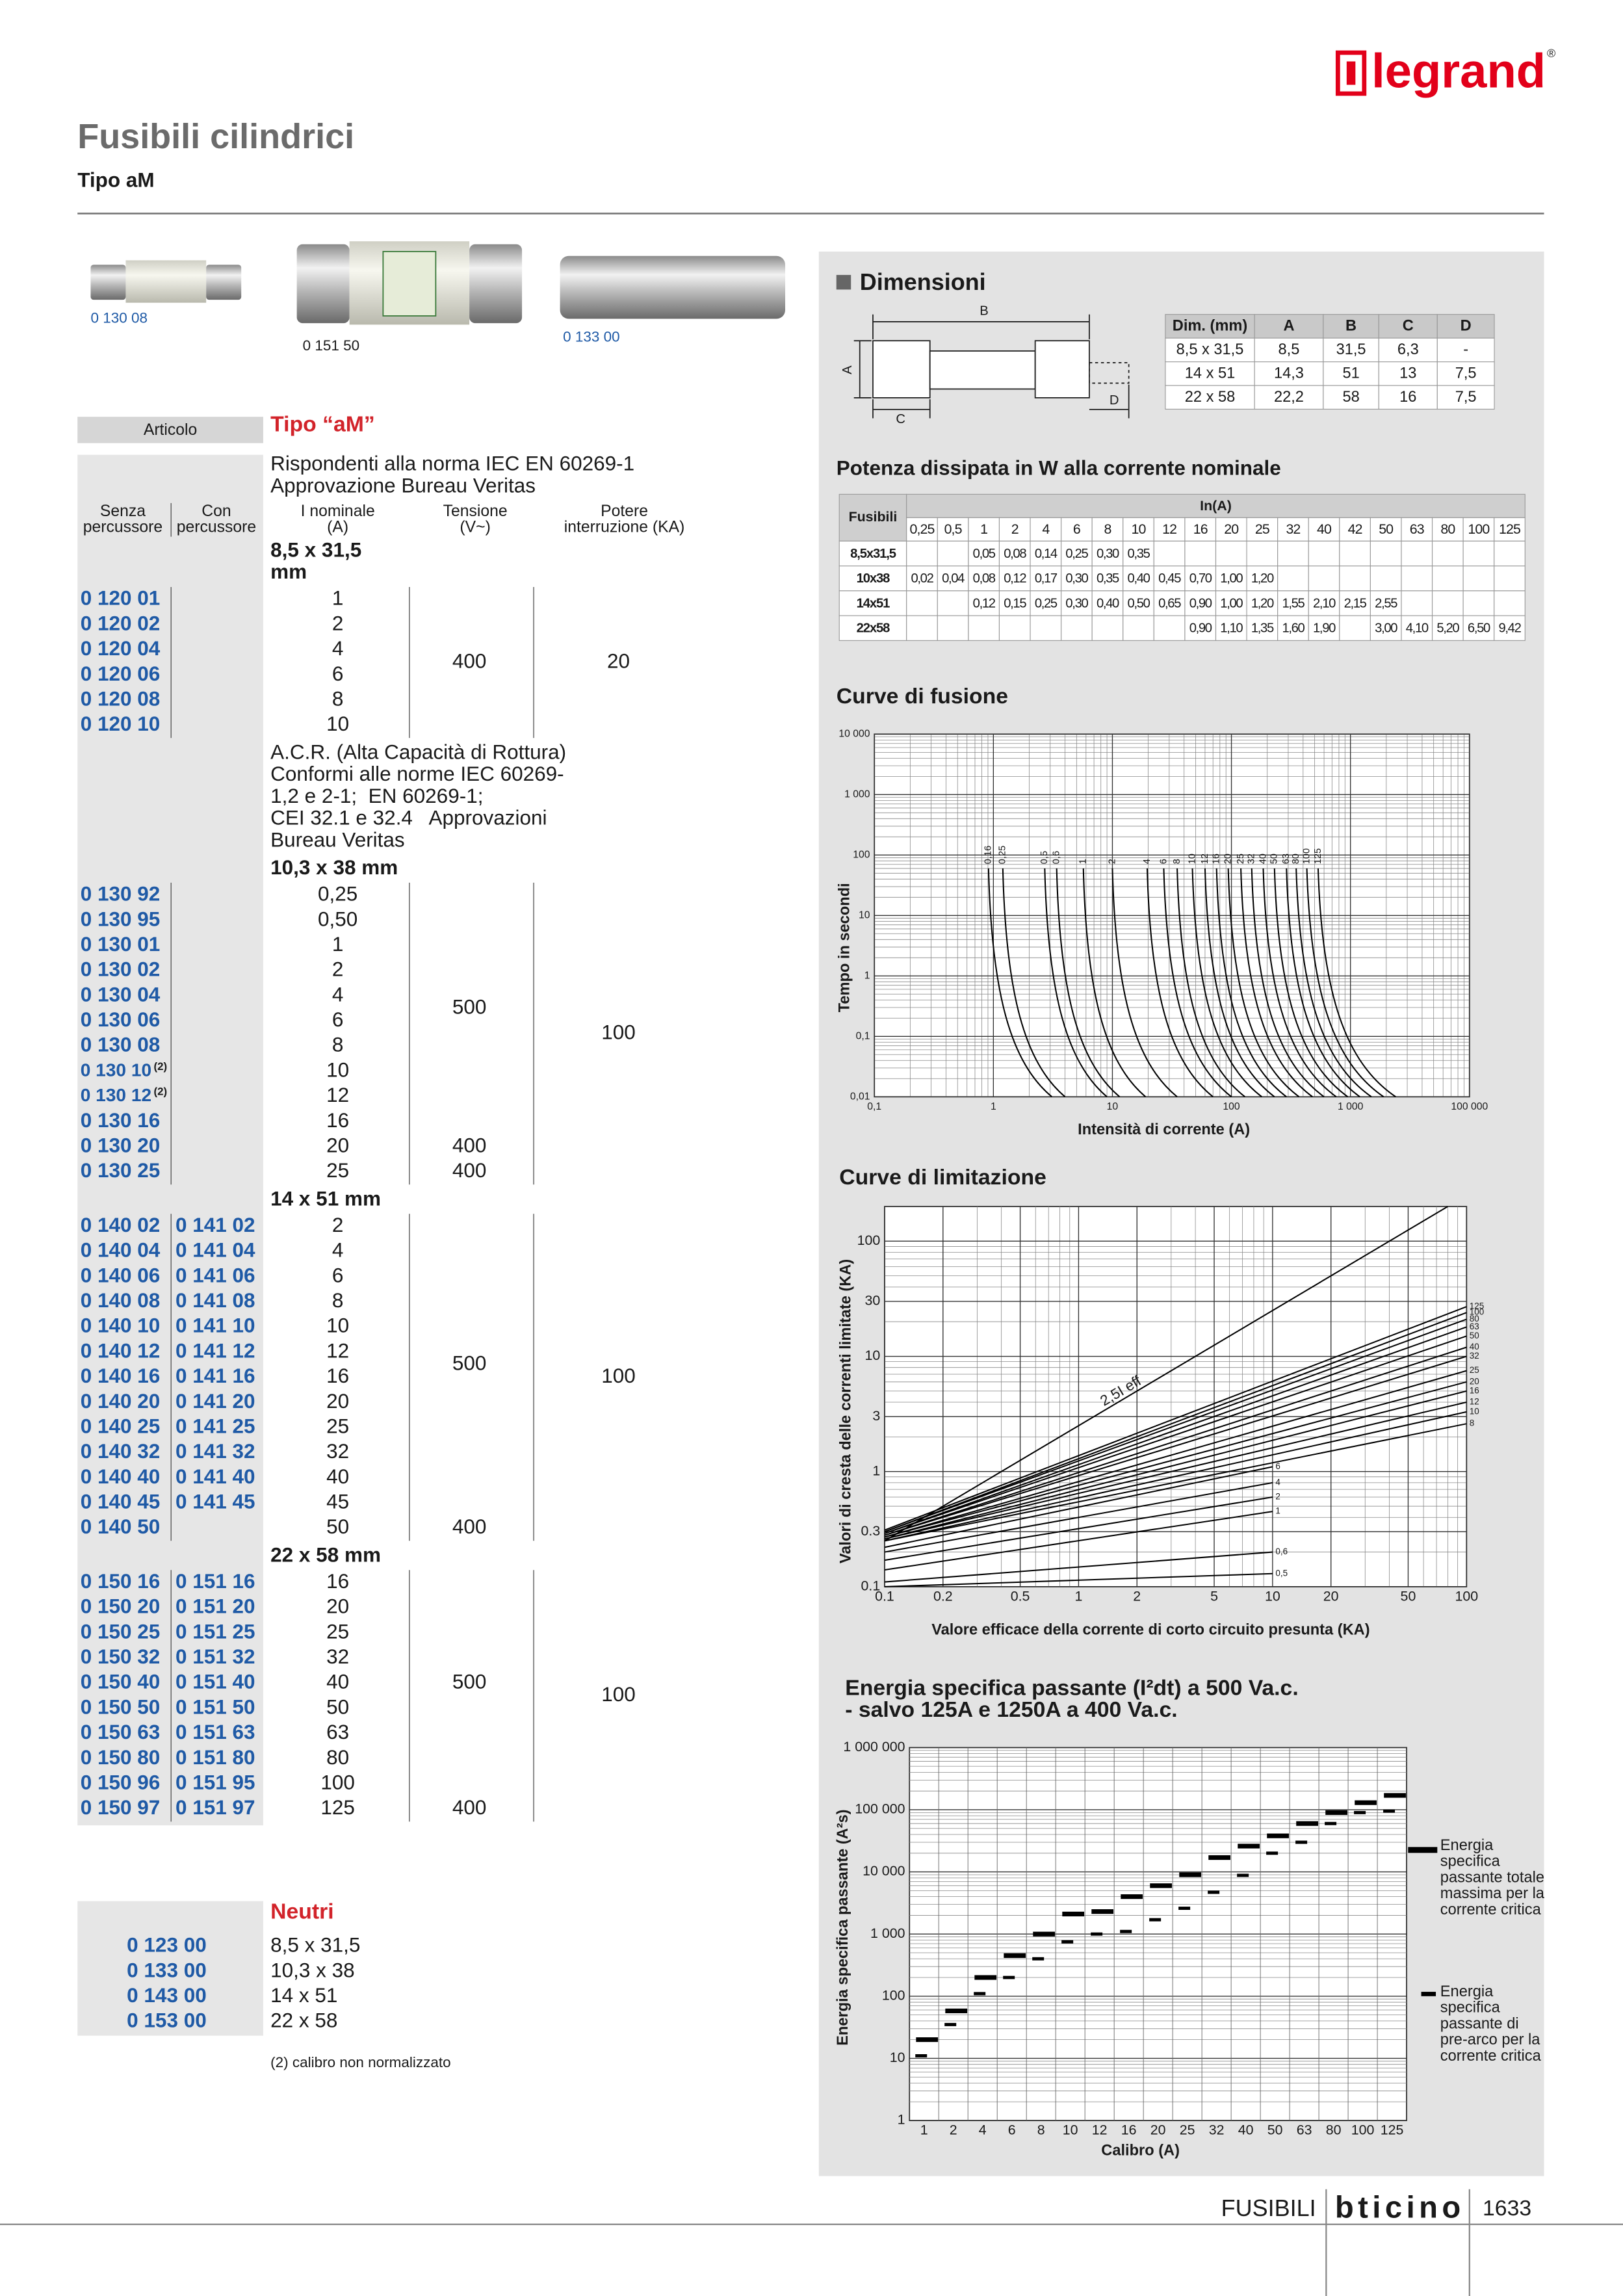 The image size is (1623, 2296). I want to click on x-tick-label: 10, so click(1113, 1106).